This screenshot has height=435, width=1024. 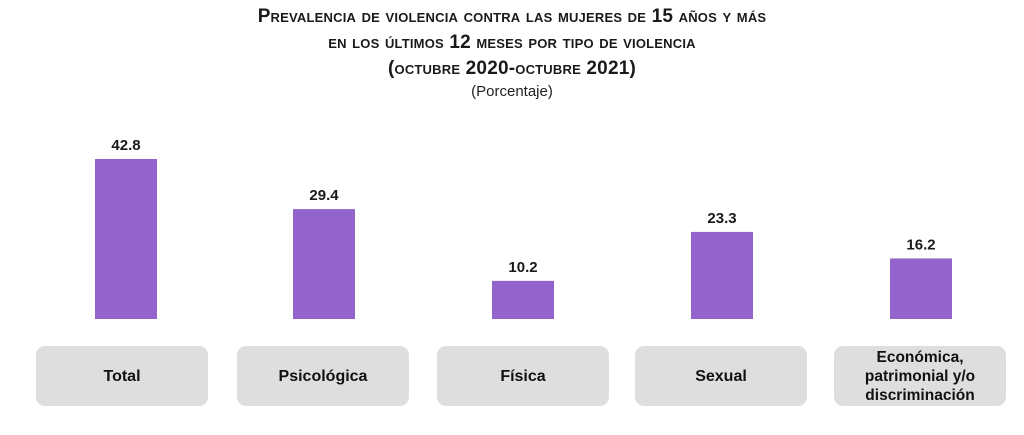 What do you see at coordinates (512, 91) in the screenshot?
I see `chart-subtitle: (Porcentaje)` at bounding box center [512, 91].